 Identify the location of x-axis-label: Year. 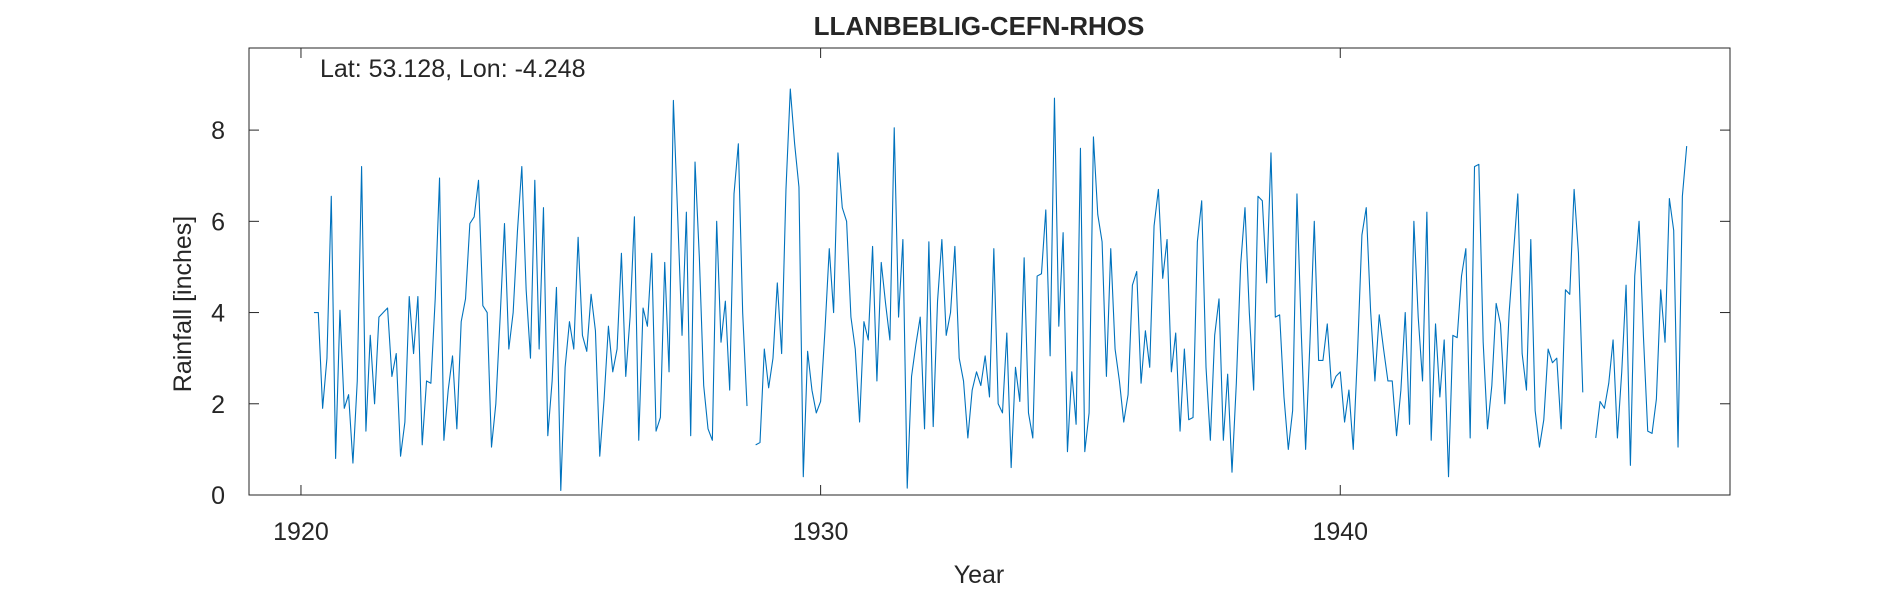
(979, 575).